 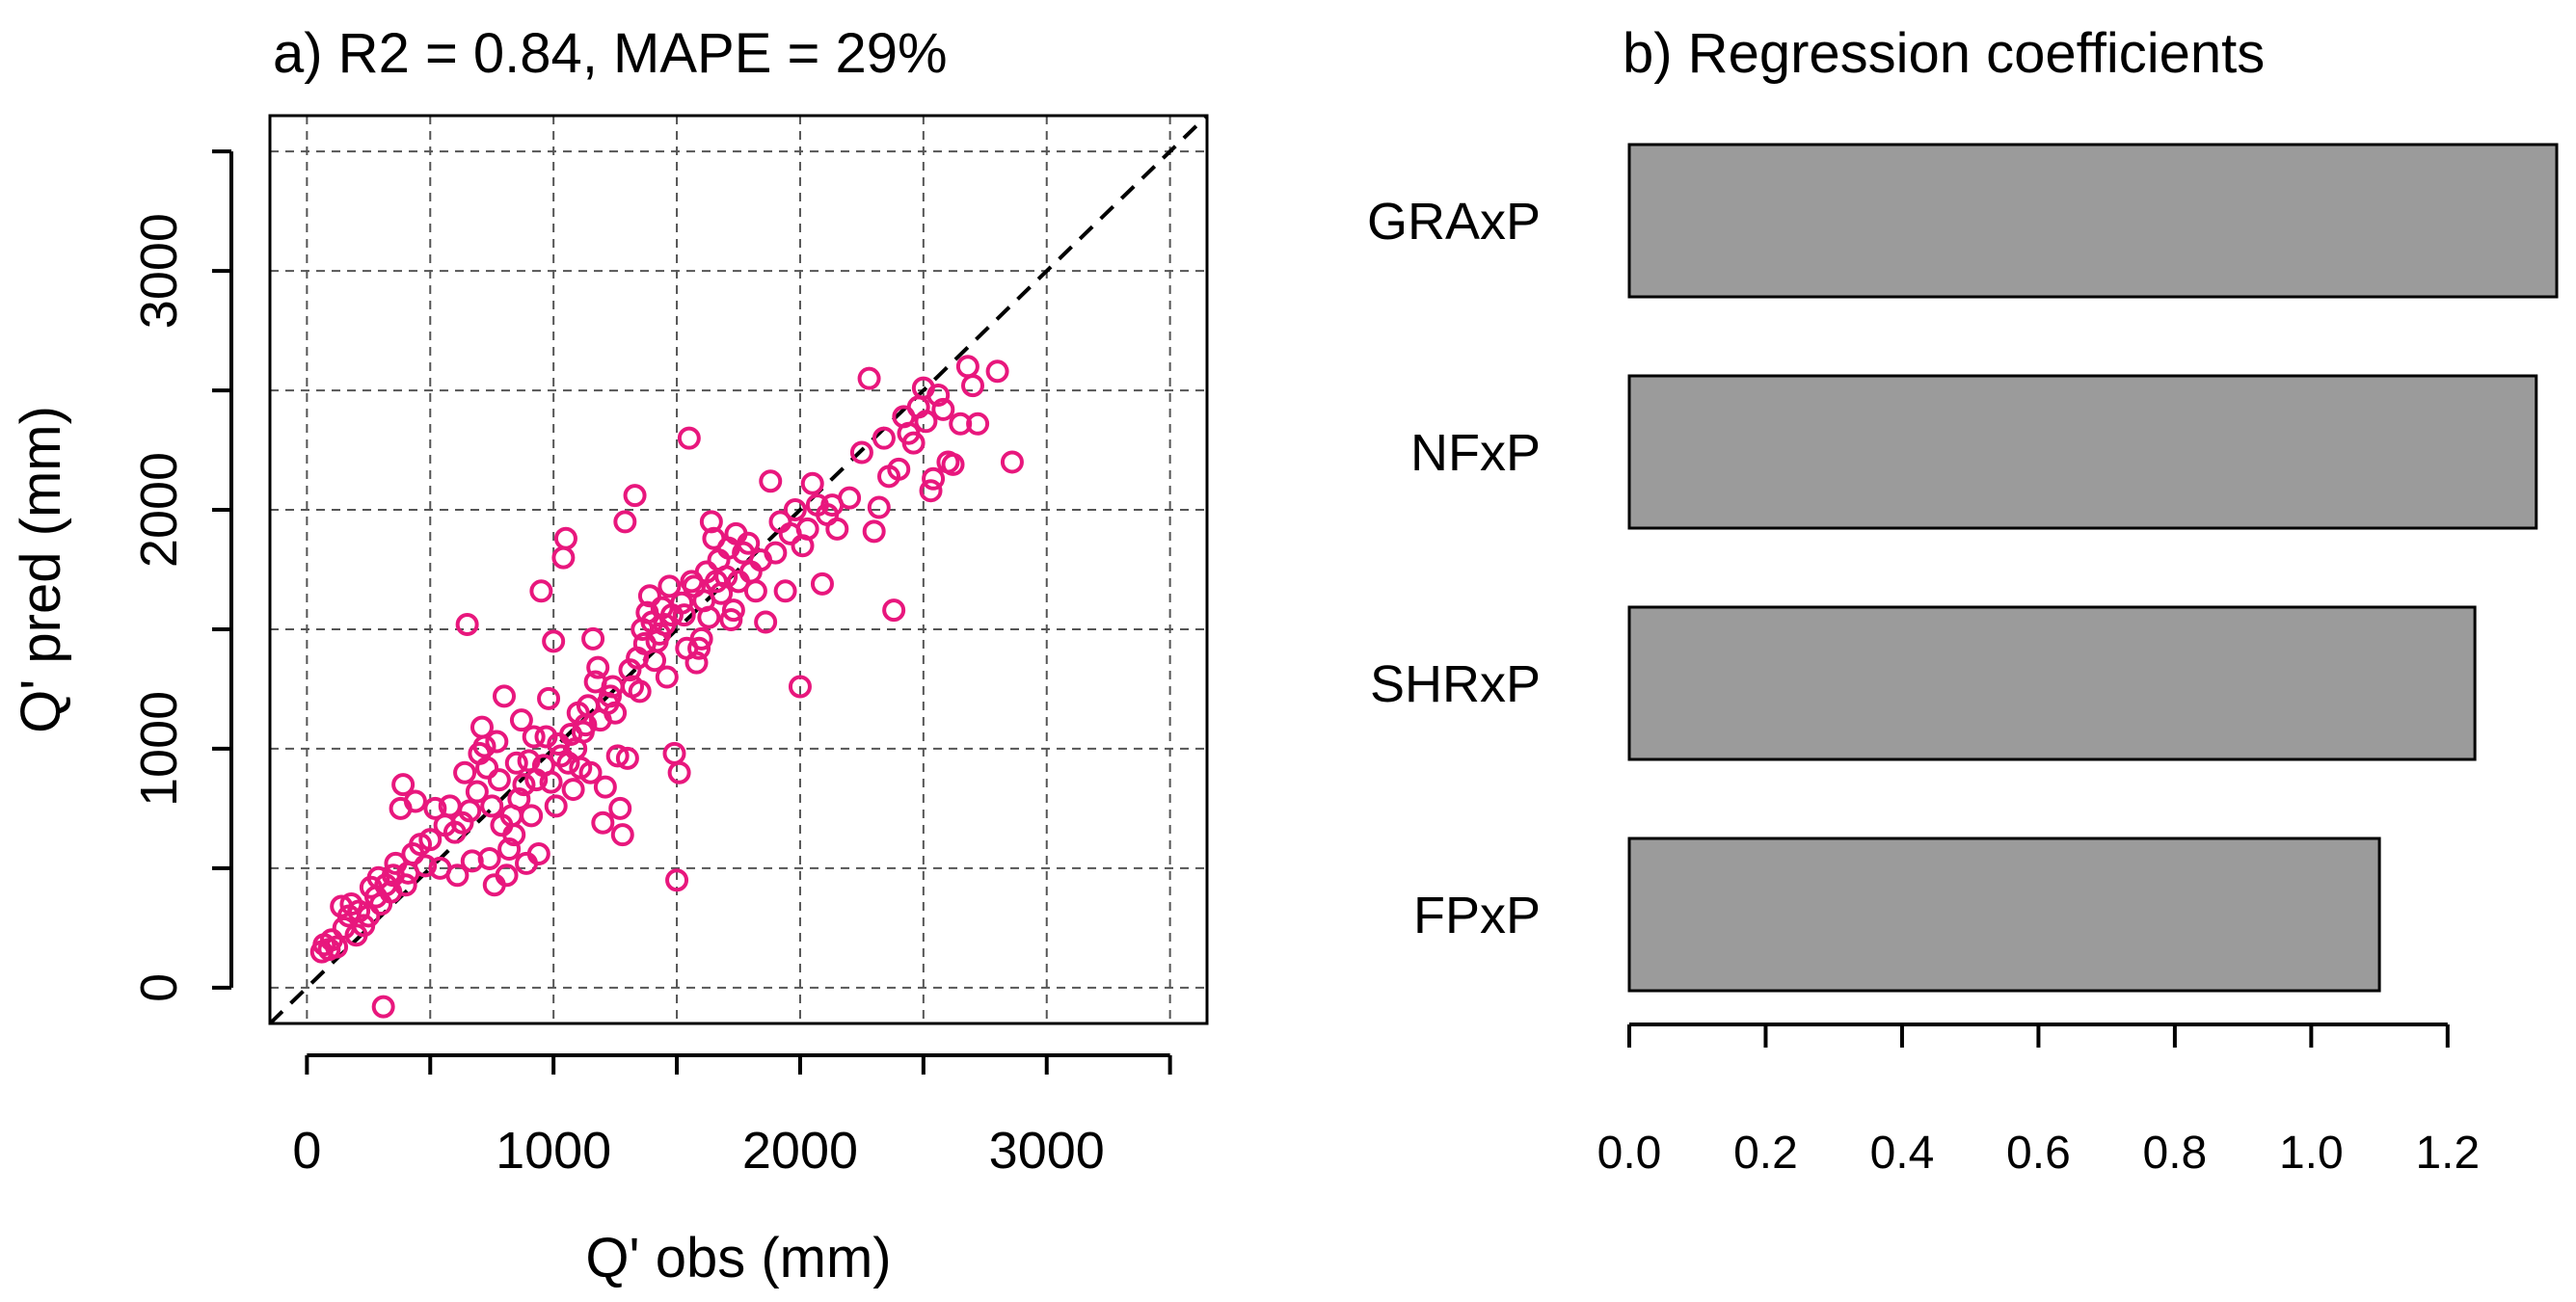 What do you see at coordinates (1454, 222) in the screenshot?
I see `coefficient-category-label: GRAxP` at bounding box center [1454, 222].